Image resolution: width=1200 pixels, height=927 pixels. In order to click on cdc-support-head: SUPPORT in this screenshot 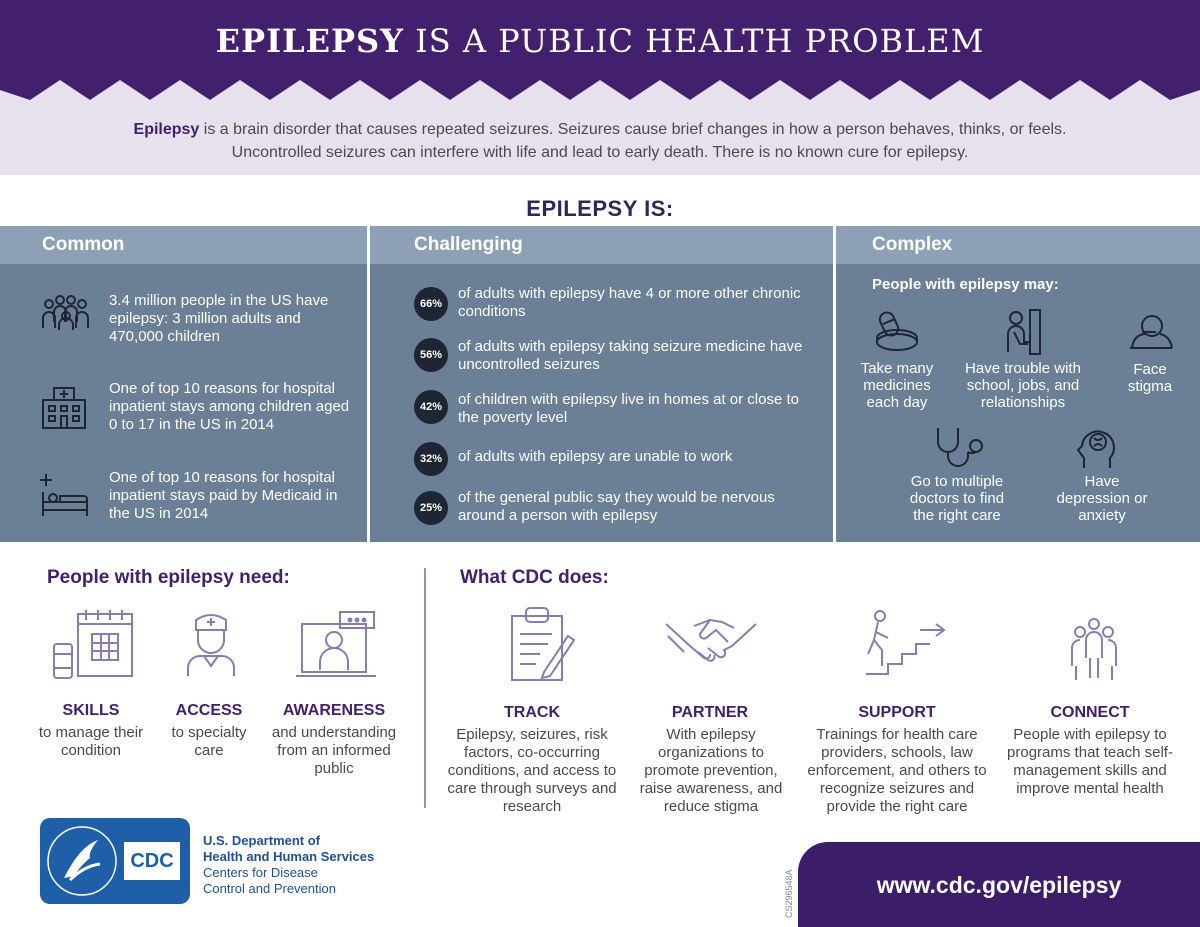, I will do `click(897, 712)`.